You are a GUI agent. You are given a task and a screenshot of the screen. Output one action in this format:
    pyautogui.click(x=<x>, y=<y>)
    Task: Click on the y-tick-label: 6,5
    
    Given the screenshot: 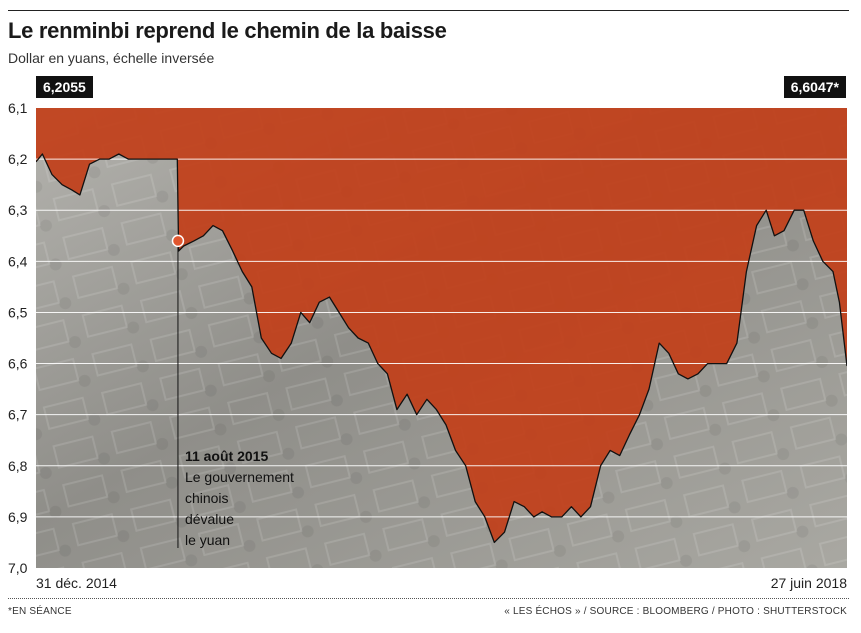 What is the action you would take?
    pyautogui.click(x=18, y=312)
    